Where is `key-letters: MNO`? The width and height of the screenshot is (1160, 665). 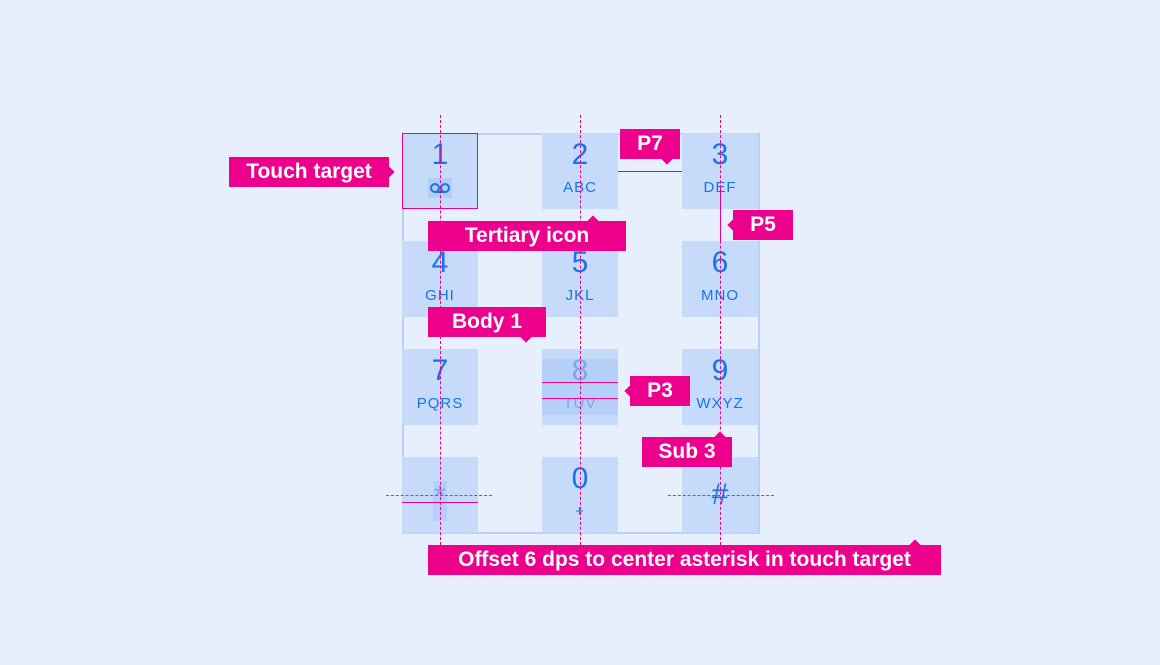
key-letters: MNO is located at coordinates (720, 295).